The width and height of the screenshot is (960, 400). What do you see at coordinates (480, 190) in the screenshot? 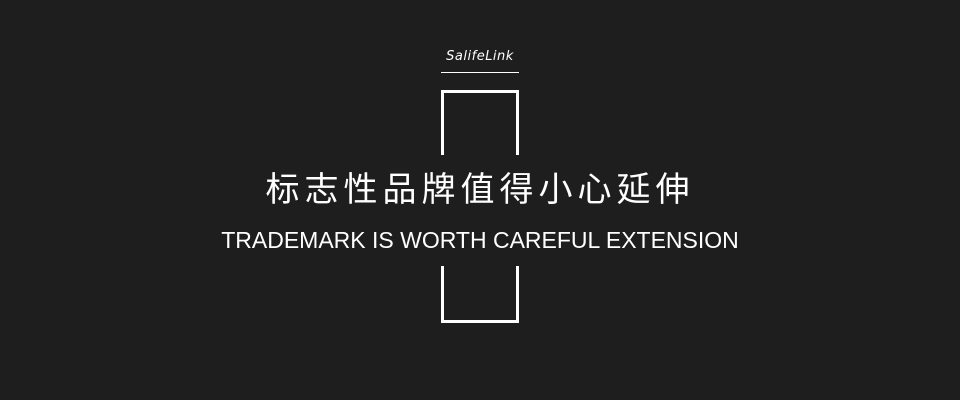
I see `headline-chinese: 标志性品牌值得小心延伸` at bounding box center [480, 190].